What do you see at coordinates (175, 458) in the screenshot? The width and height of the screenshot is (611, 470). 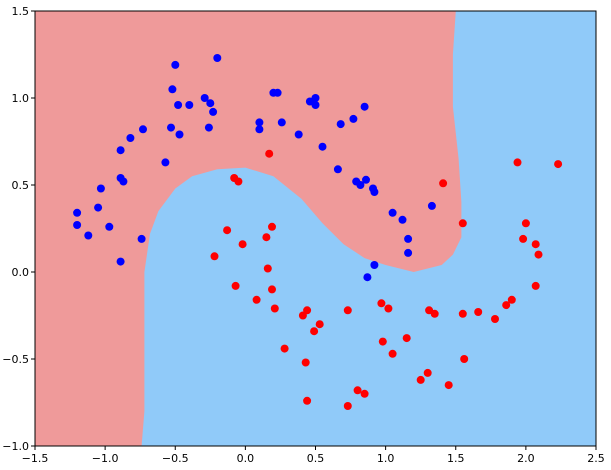 I see `x-tick-label: −0.5` at bounding box center [175, 458].